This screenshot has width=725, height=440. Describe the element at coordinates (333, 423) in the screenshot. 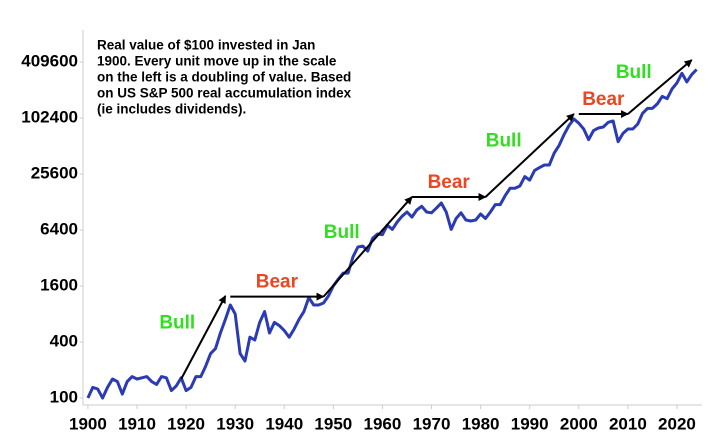

I see `x-tick-label: 1950` at that location.